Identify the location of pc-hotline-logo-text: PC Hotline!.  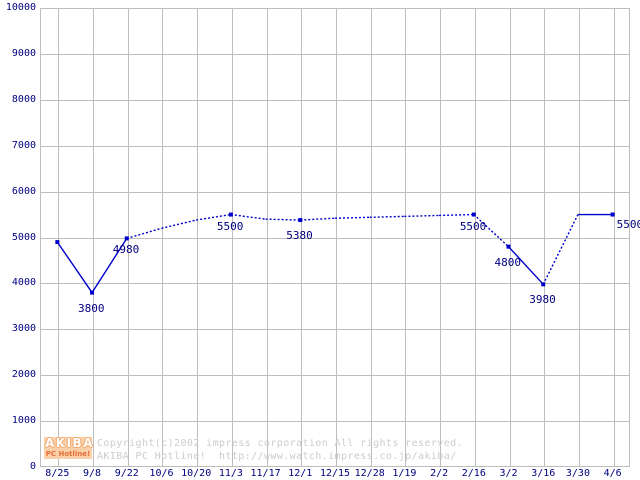
(68, 454).